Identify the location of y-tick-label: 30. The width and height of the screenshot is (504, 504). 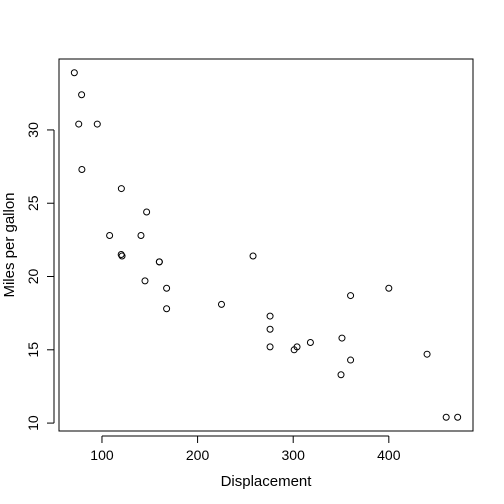
(33, 130).